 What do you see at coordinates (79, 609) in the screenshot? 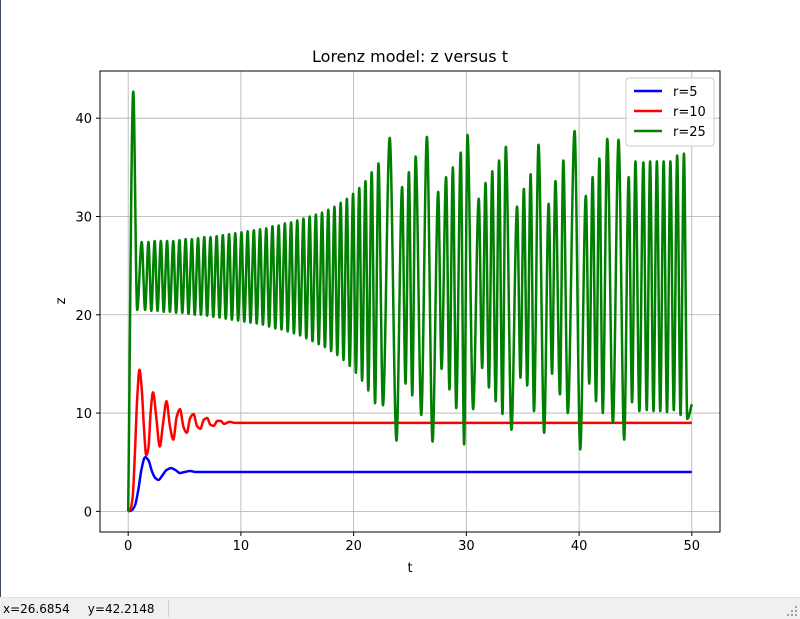
I see `coordinate-readout: x=26.6854 y=42.2148` at bounding box center [79, 609].